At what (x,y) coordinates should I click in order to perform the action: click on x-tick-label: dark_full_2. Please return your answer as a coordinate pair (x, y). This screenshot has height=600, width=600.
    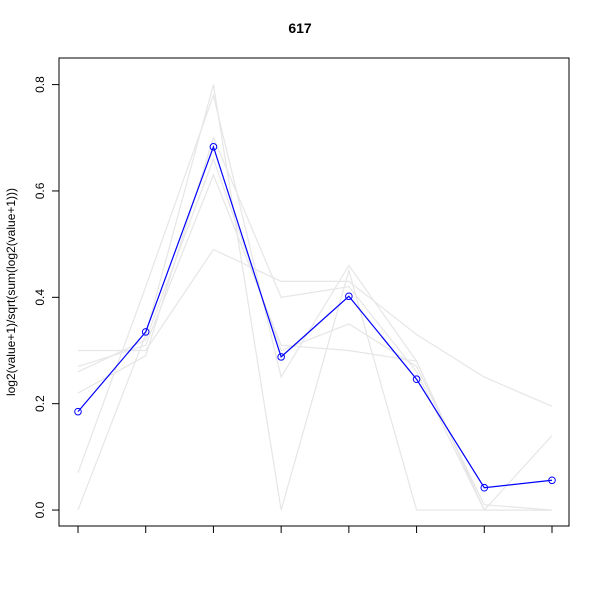
    Looking at the image, I should click on (349, 566).